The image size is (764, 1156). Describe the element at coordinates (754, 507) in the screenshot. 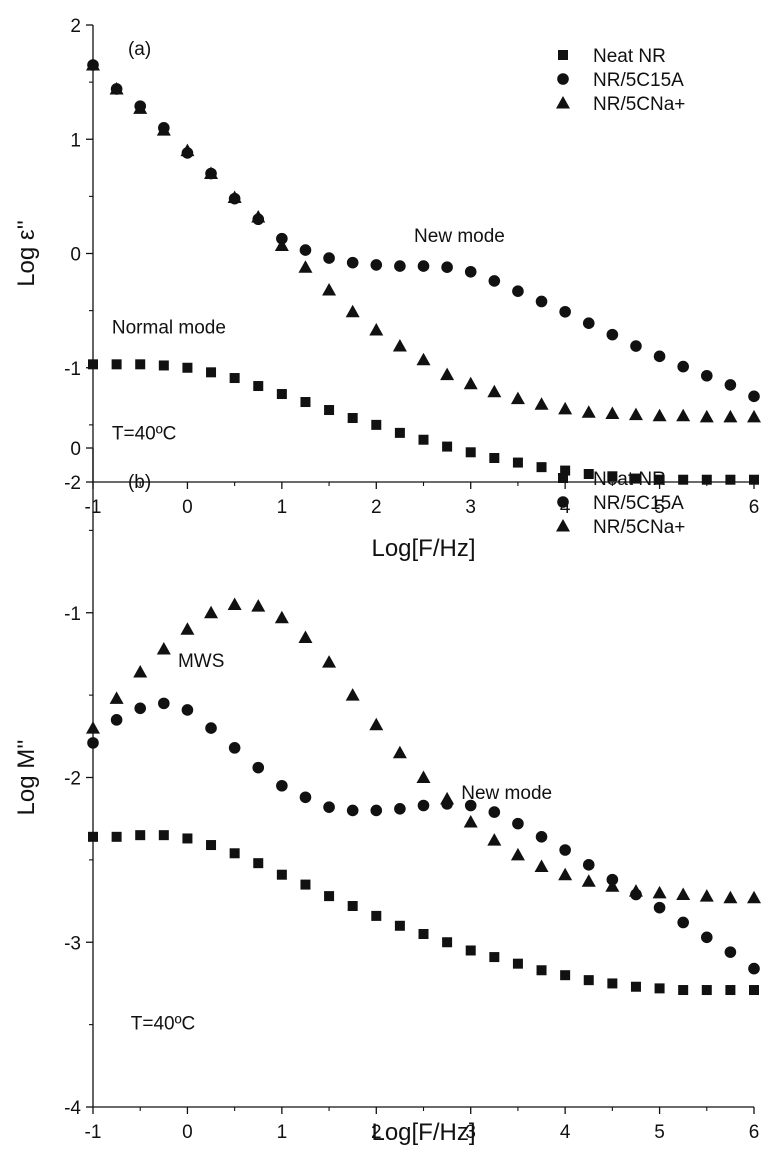

I see `x-tick-label: 6` at that location.